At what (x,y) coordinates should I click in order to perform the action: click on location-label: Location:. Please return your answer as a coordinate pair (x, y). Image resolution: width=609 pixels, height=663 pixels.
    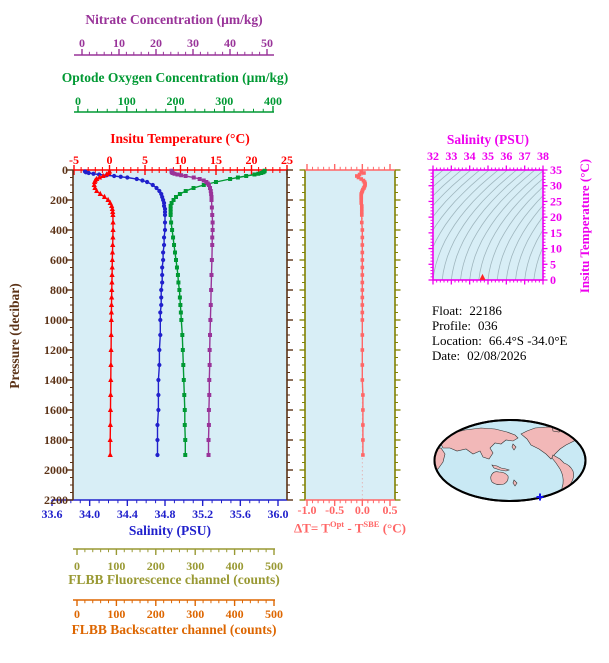
    Looking at the image, I should click on (457, 340).